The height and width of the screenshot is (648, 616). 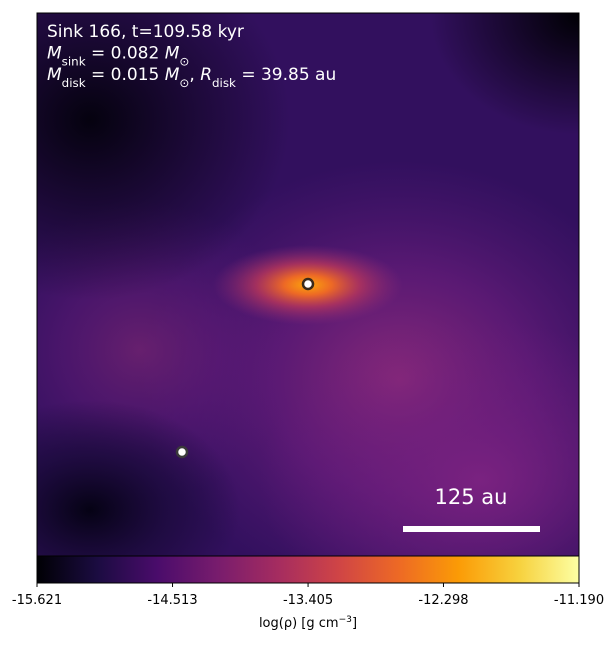 I want to click on annotation-line: Mdisk = 0.015 M⊙, Rdisk = 39.85 au, so click(x=191, y=77).